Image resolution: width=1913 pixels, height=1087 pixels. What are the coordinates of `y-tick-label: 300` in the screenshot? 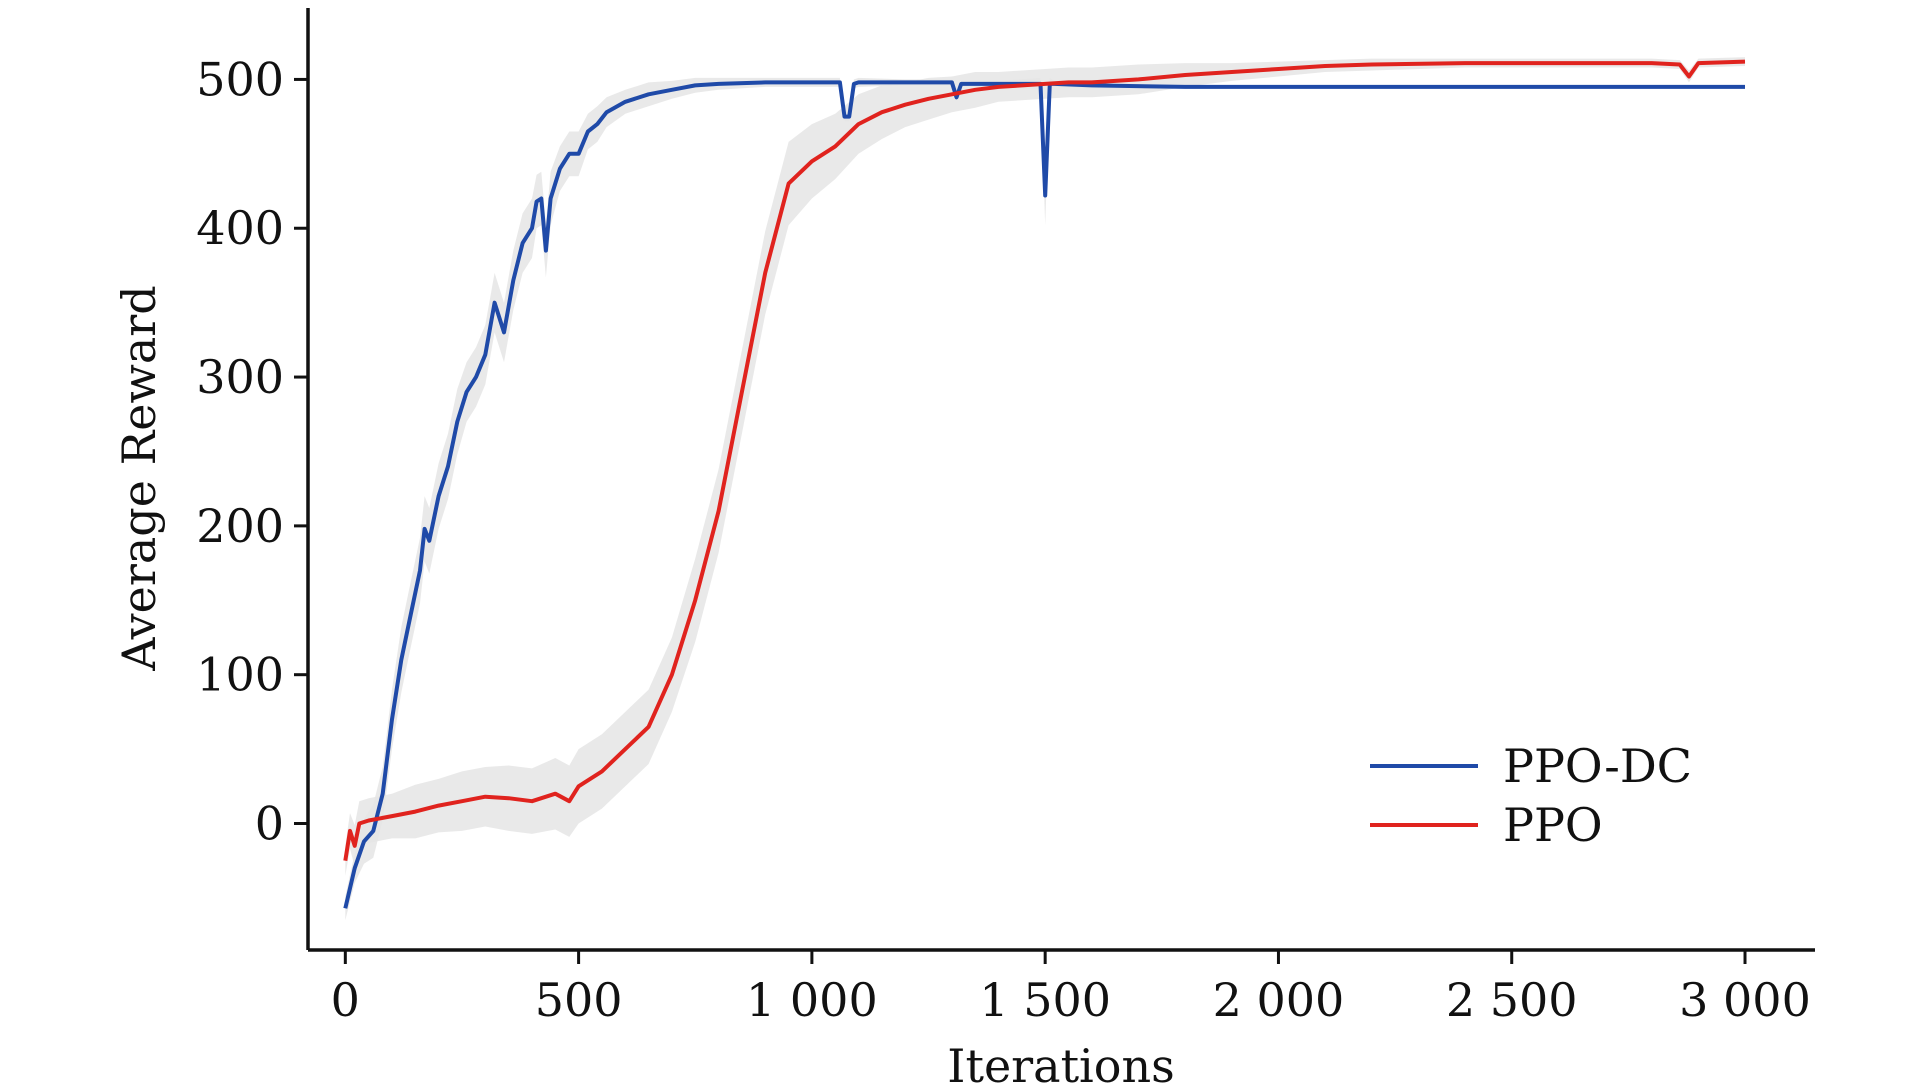 It's located at (240, 377).